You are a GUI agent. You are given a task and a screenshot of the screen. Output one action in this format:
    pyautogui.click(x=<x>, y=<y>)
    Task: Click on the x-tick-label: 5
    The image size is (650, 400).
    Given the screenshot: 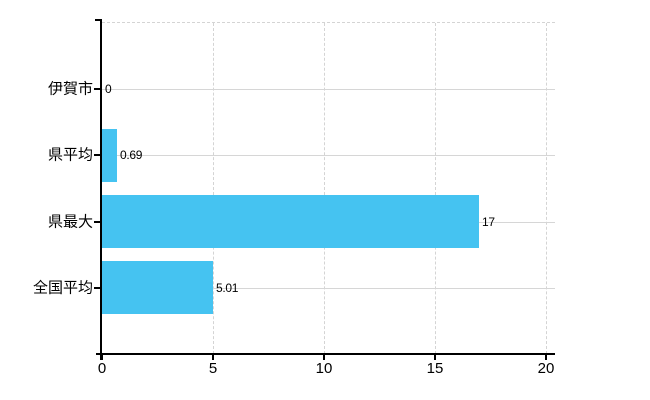 What is the action you would take?
    pyautogui.click(x=213, y=368)
    